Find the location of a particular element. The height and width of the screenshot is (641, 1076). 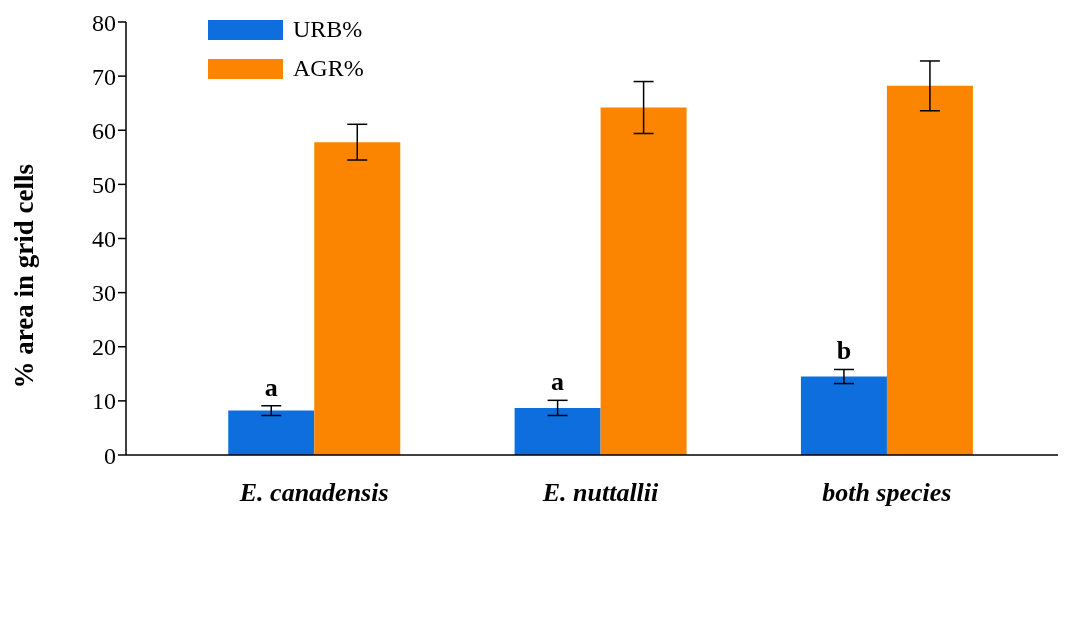

y-tick-label: 10 is located at coordinates (104, 401).